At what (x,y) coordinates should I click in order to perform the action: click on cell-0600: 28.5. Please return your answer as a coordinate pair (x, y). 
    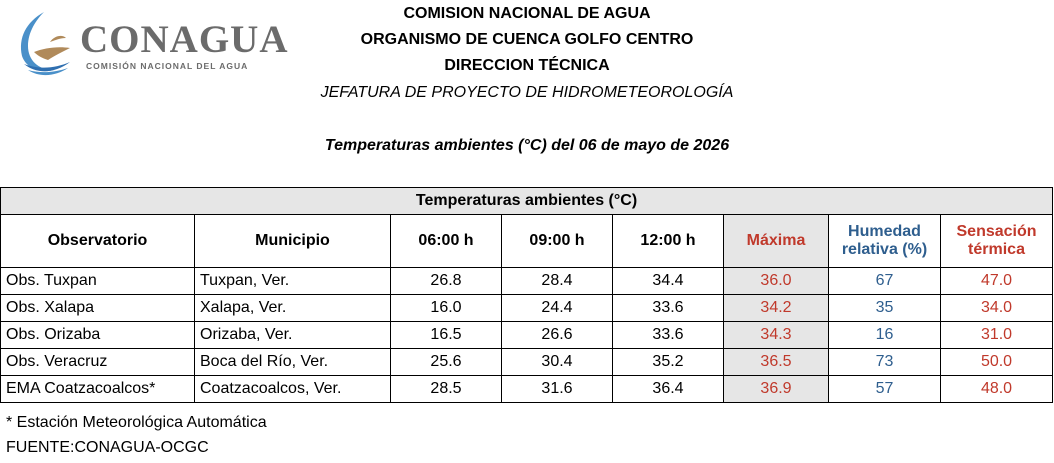
    Looking at the image, I should click on (446, 389).